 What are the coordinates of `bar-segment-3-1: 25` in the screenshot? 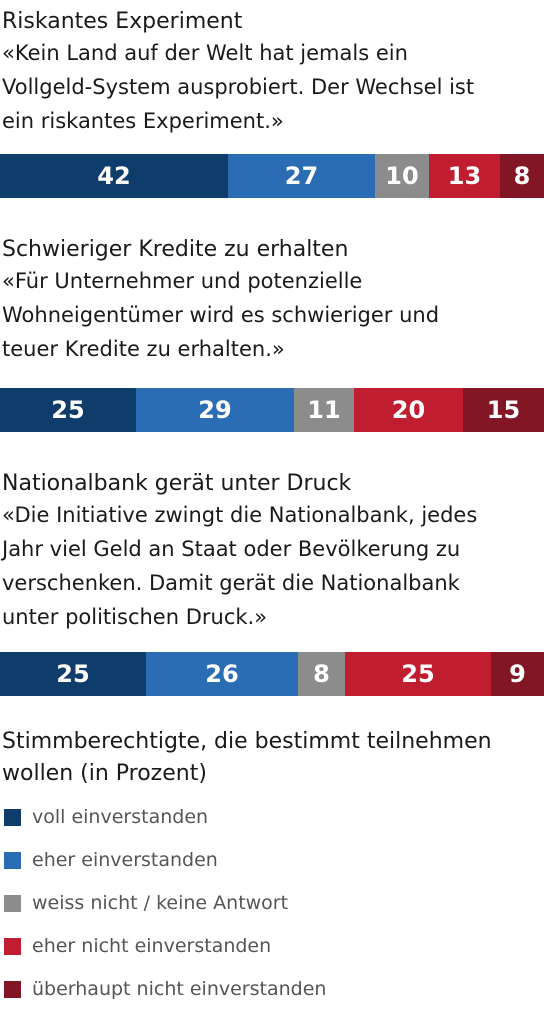 It's located at (73, 674).